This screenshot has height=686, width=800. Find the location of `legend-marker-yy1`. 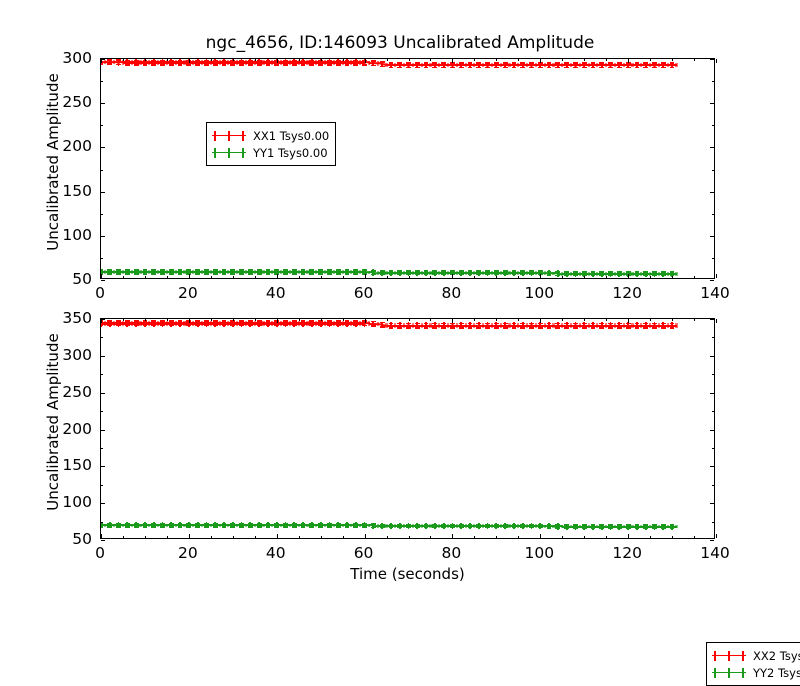

legend-marker-yy1 is located at coordinates (229, 153).